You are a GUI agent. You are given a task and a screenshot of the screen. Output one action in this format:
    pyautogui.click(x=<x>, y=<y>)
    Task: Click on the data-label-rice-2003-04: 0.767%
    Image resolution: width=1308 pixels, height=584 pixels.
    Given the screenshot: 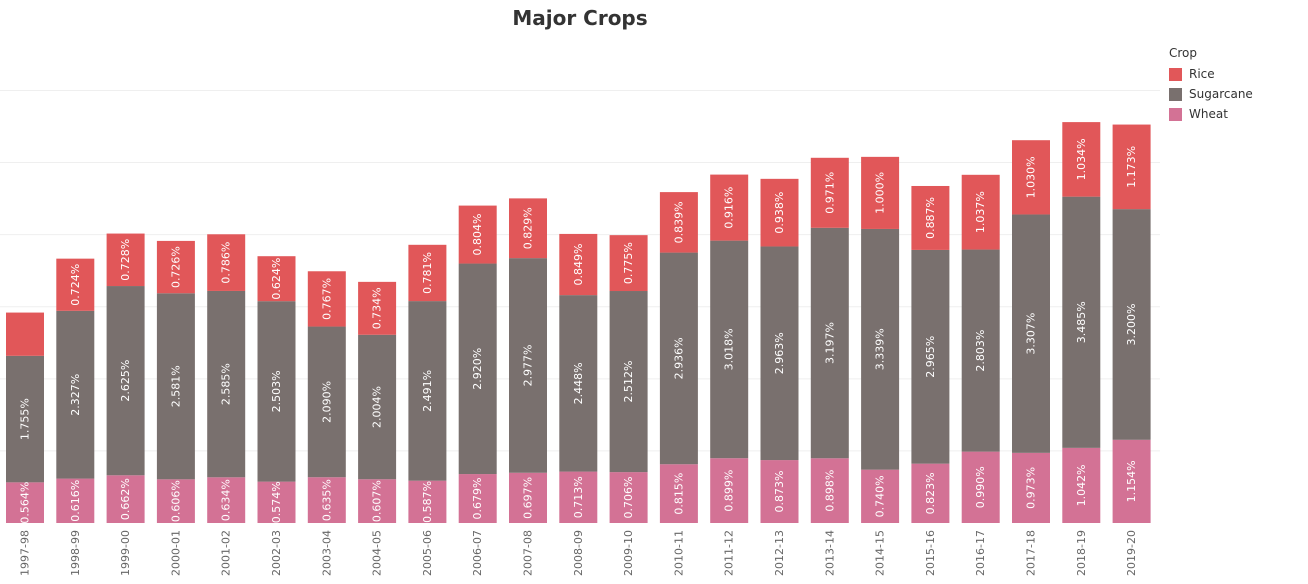 What is the action you would take?
    pyautogui.click(x=326, y=299)
    